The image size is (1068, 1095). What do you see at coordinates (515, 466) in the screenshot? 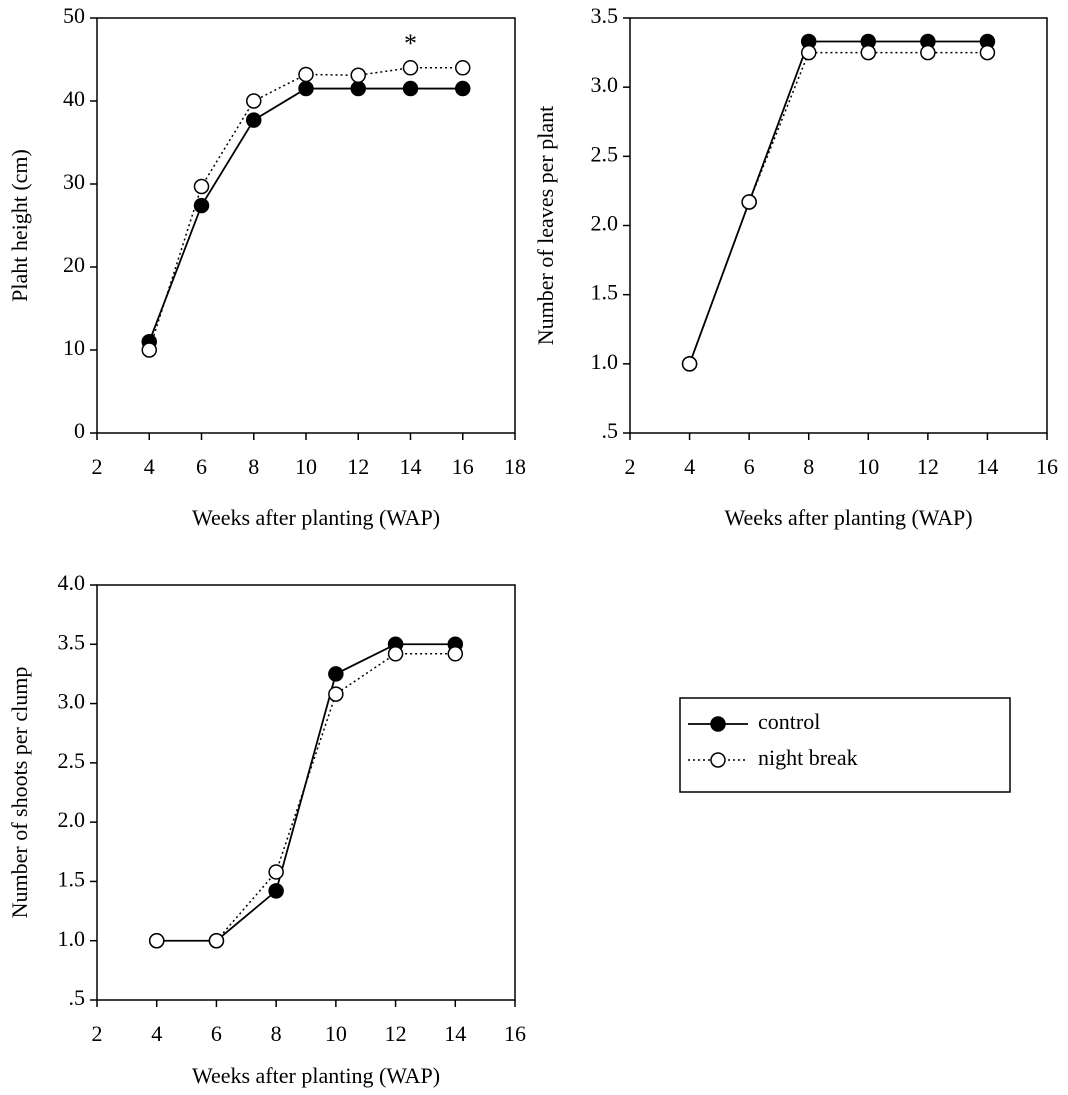
I see `x-tick-label: 18` at bounding box center [515, 466].